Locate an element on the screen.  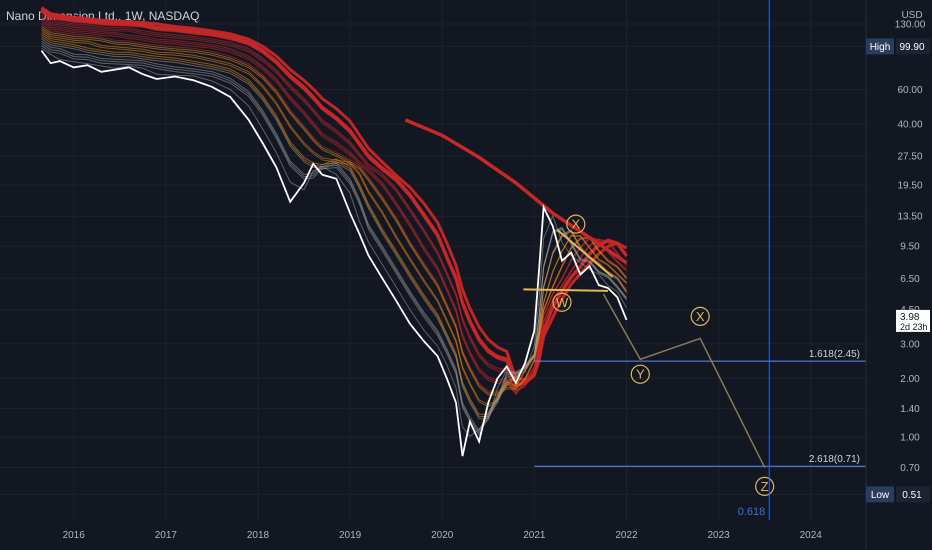
wave-label: W is located at coordinates (562, 302).